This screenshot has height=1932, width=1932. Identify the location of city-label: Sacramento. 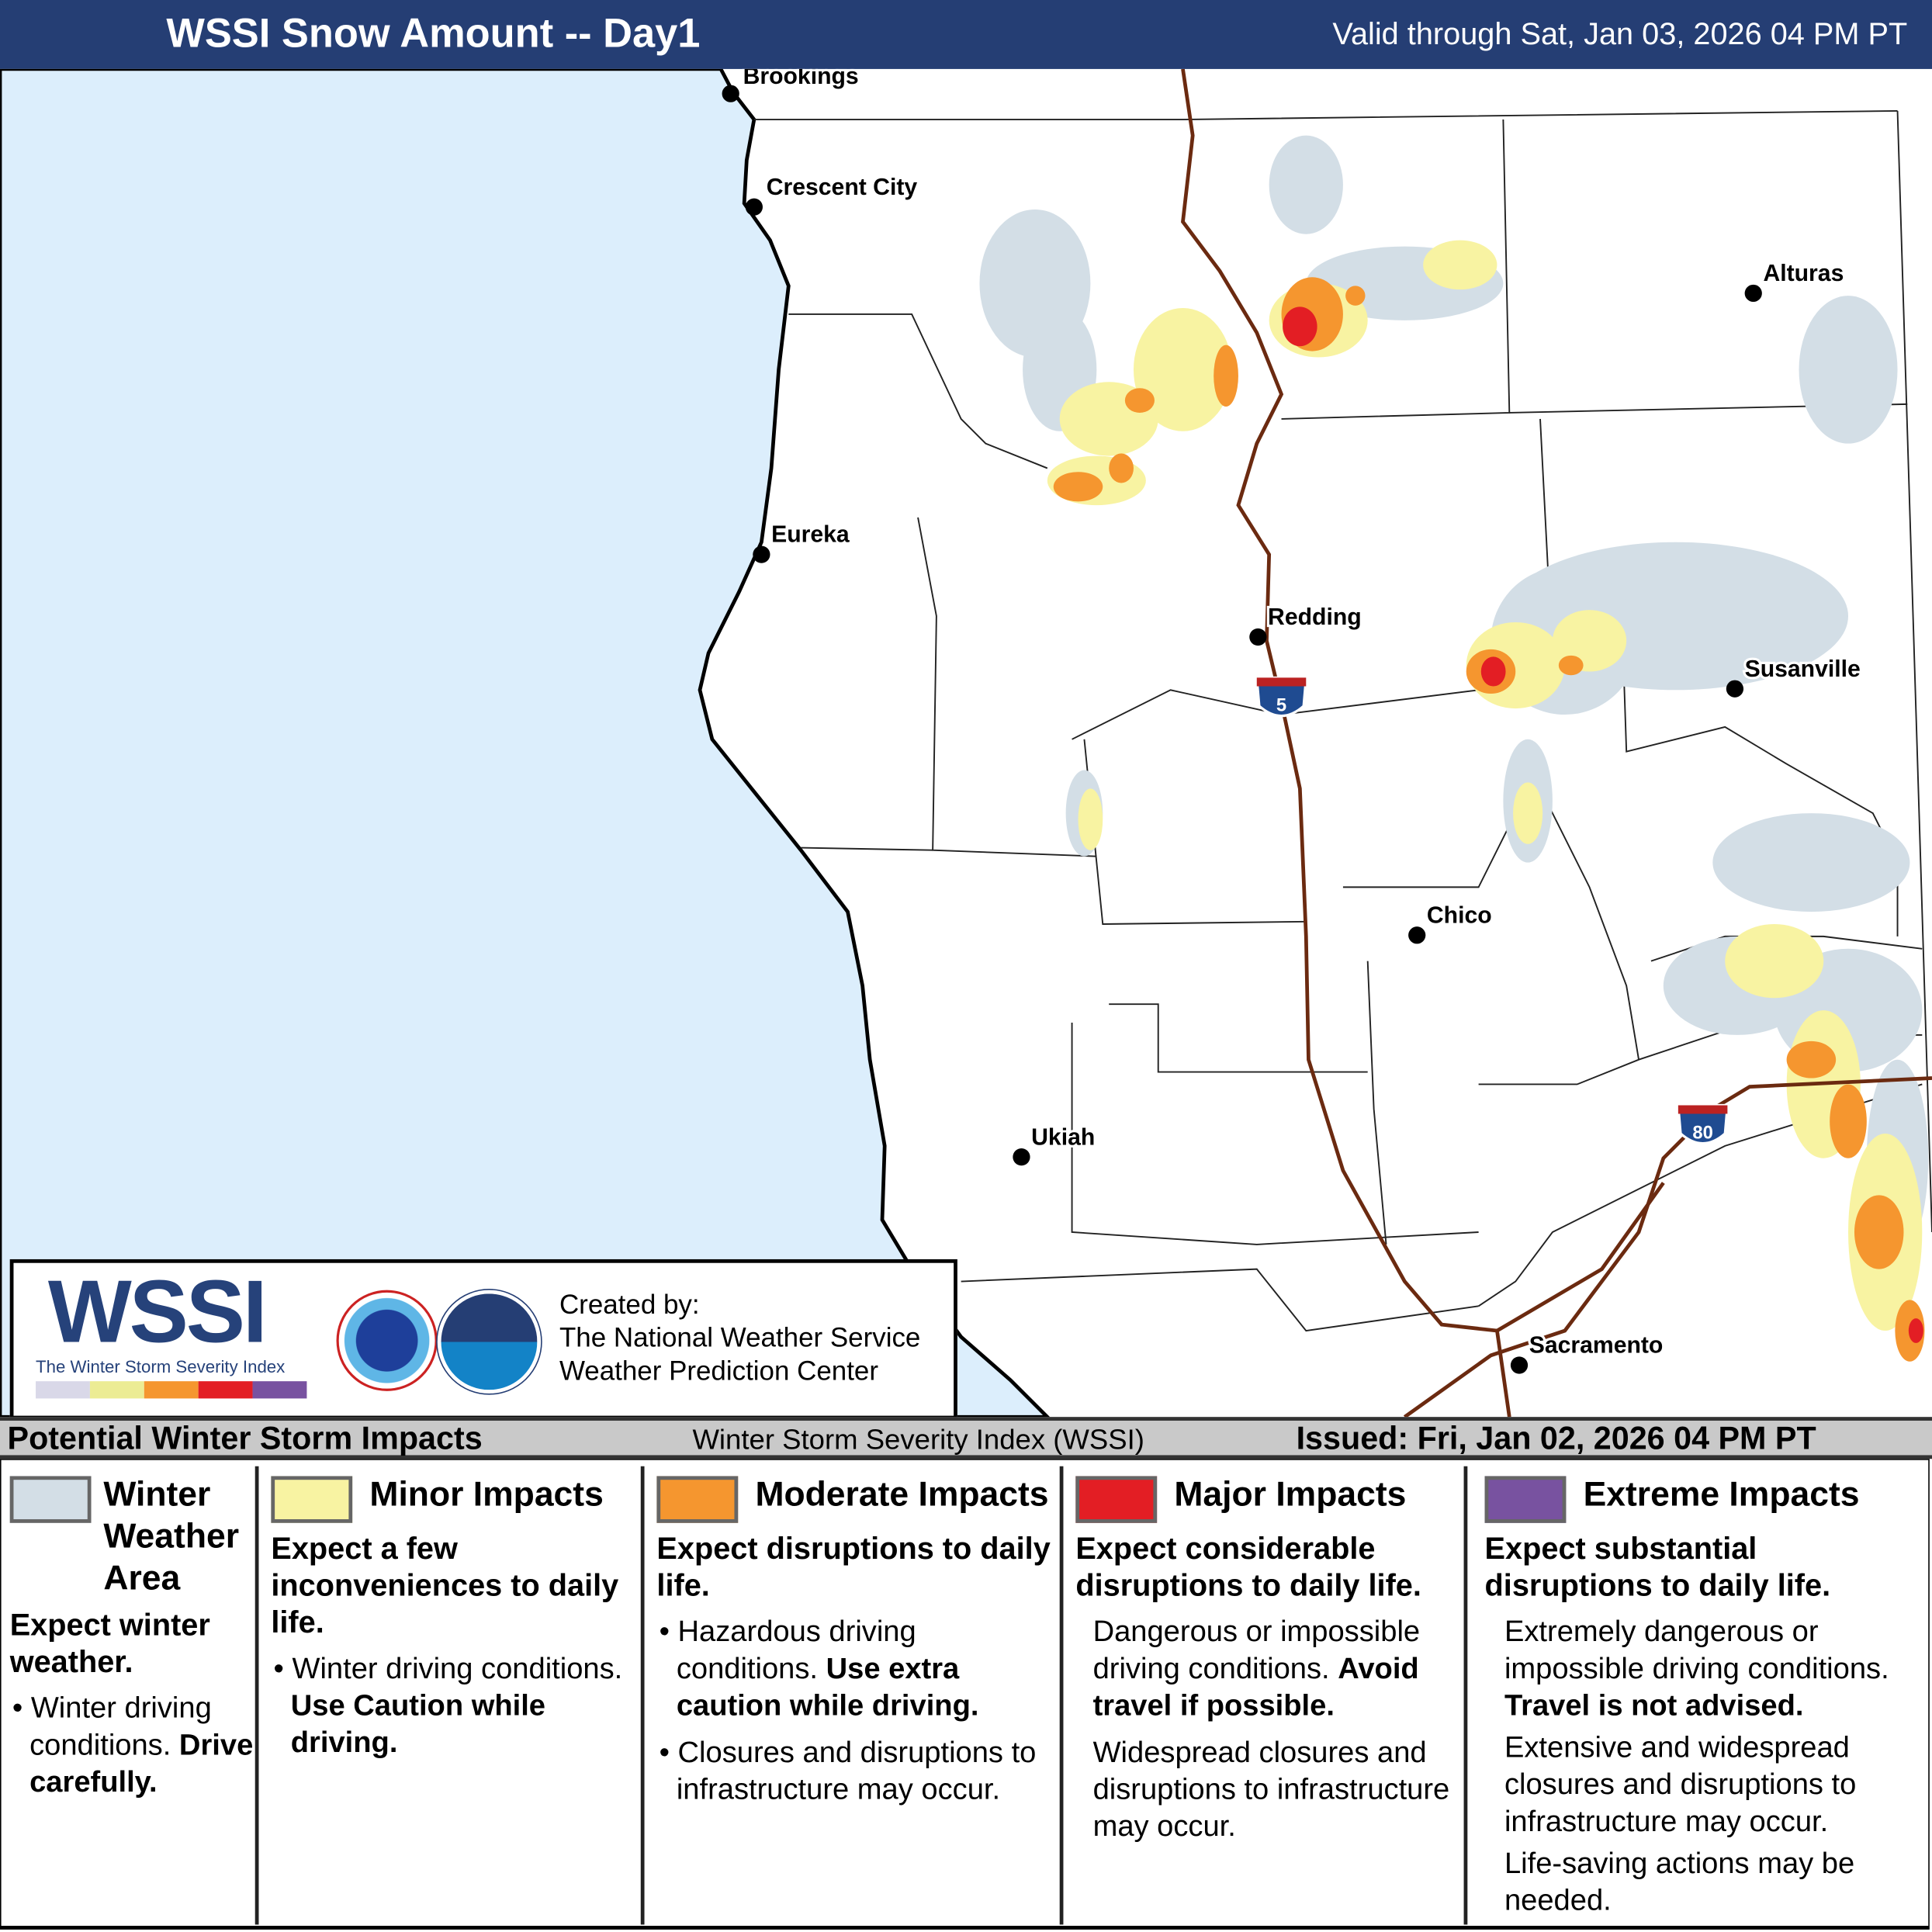
(1596, 1346).